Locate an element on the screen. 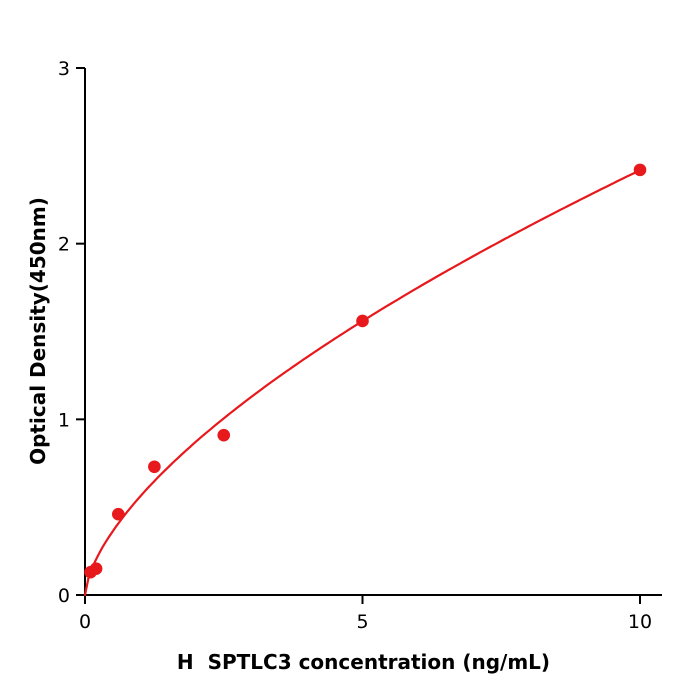 The height and width of the screenshot is (700, 700). y-axis-title: Optical Density(450nm) is located at coordinates (38, 331).